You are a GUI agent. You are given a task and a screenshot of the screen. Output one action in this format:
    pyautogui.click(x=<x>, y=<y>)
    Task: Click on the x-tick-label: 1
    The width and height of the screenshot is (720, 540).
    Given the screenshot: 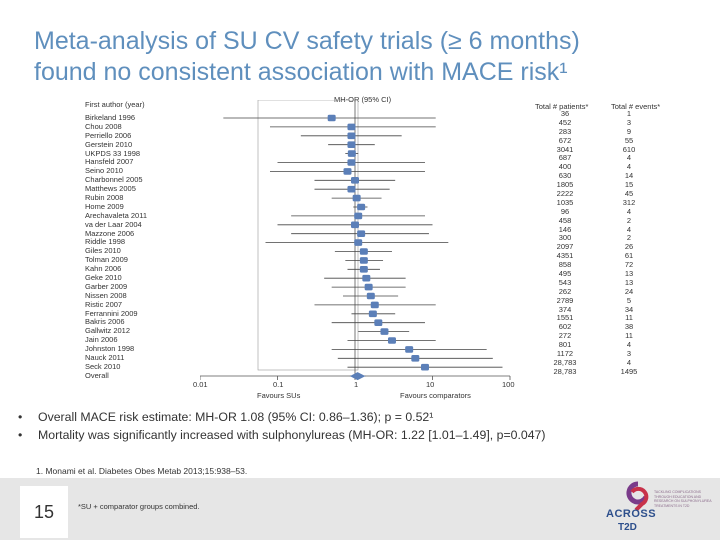 What is the action you would take?
    pyautogui.click(x=356, y=384)
    